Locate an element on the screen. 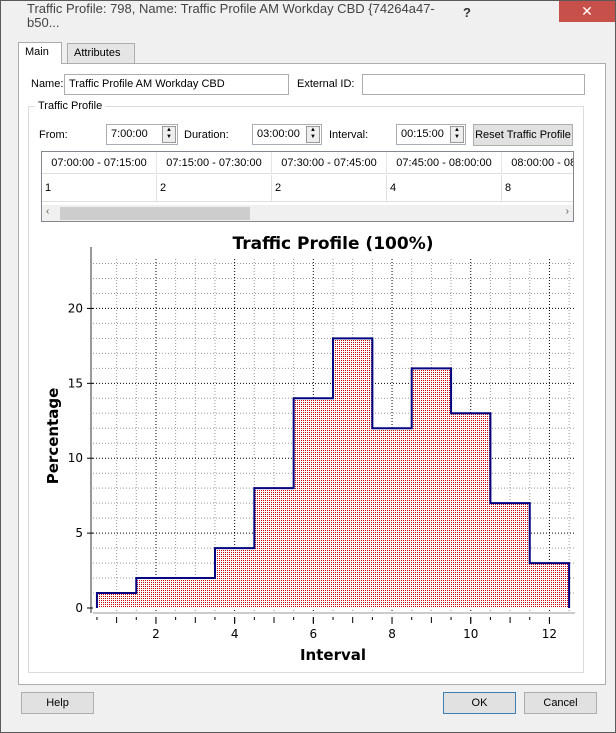 This screenshot has width=616, height=733. reset-traffic-profile-button: Reset Traffic Profile is located at coordinates (523, 135).